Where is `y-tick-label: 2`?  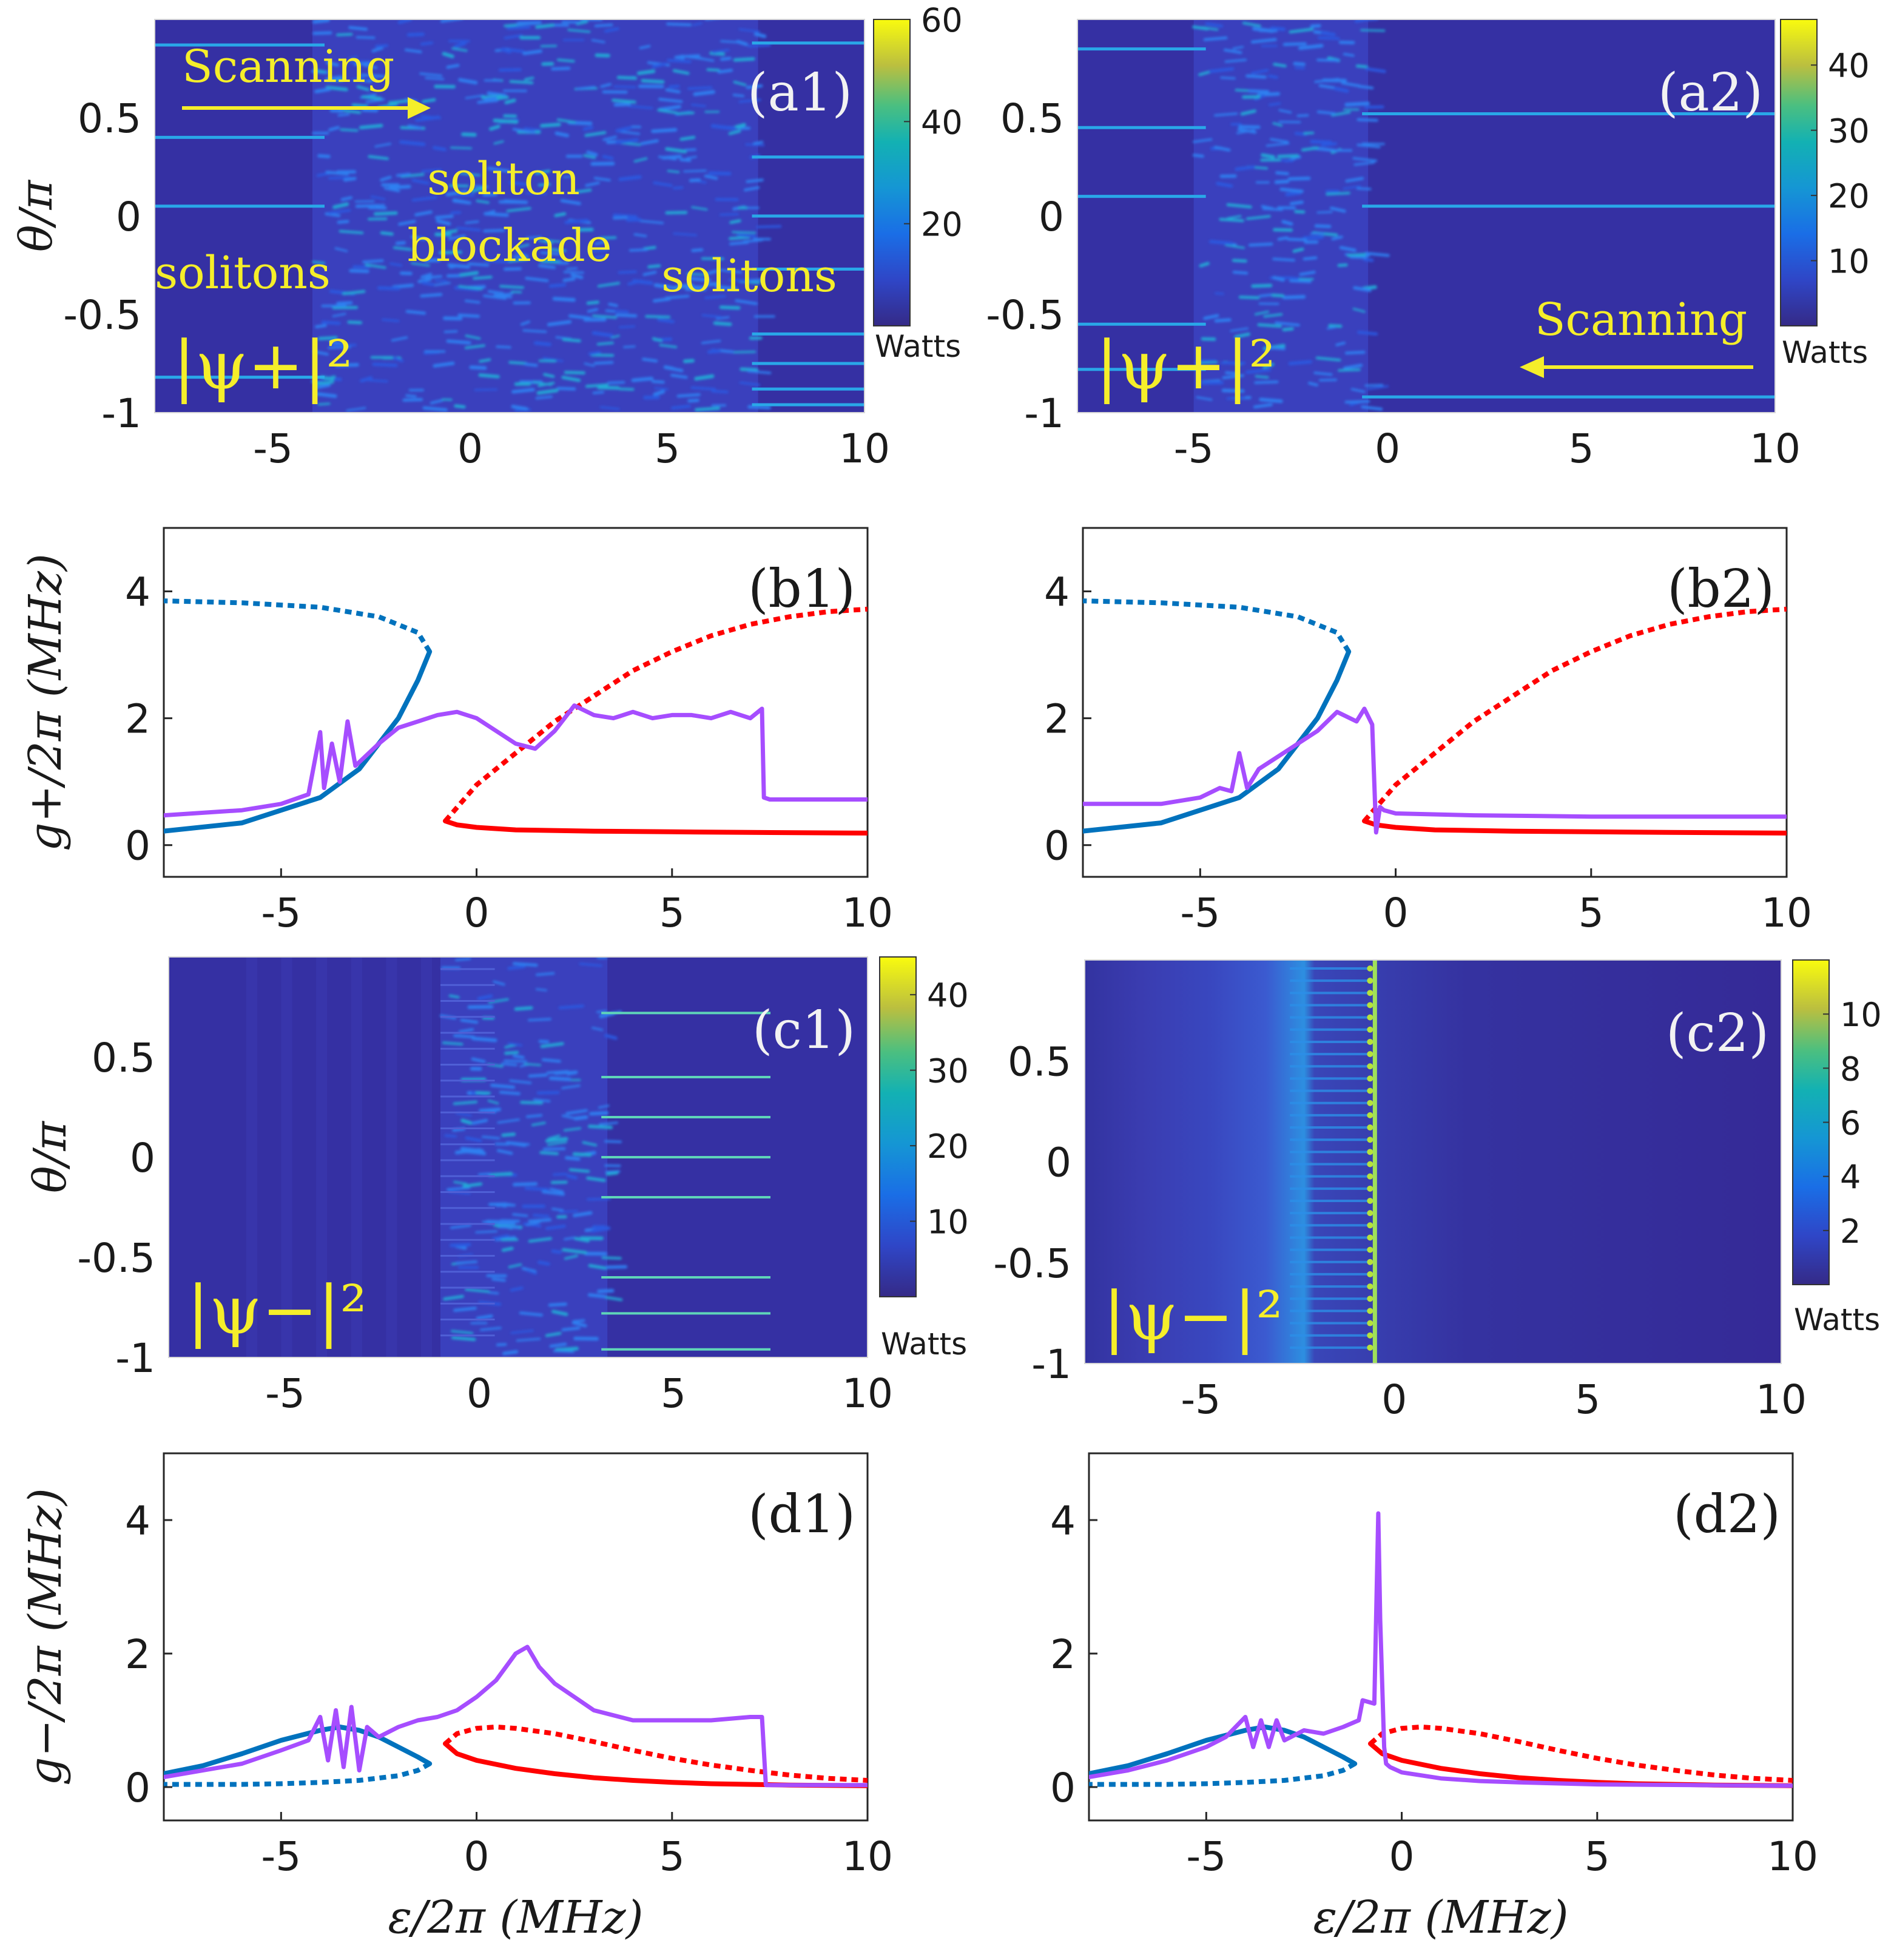
y-tick-label: 2 is located at coordinates (1057, 719).